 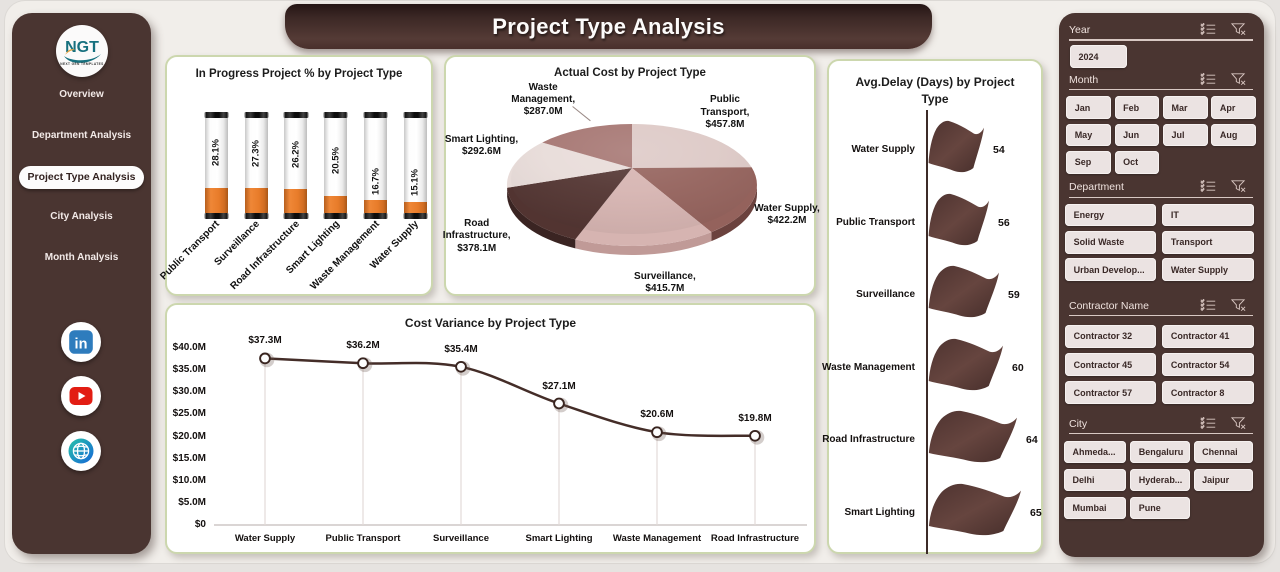 I want to click on svg-text: in, so click(x=81, y=345).